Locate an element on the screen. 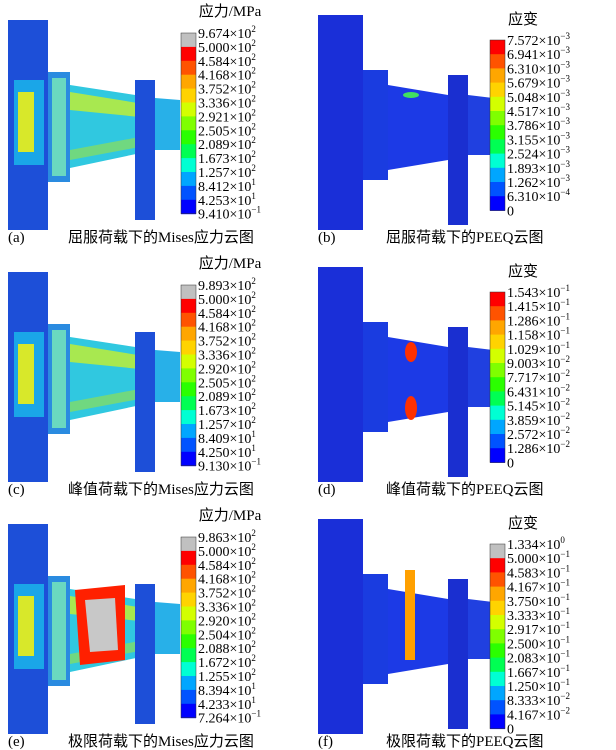 The height and width of the screenshot is (750, 616). caption: 峰值荷载下的Mises应力云图 is located at coordinates (161, 489).